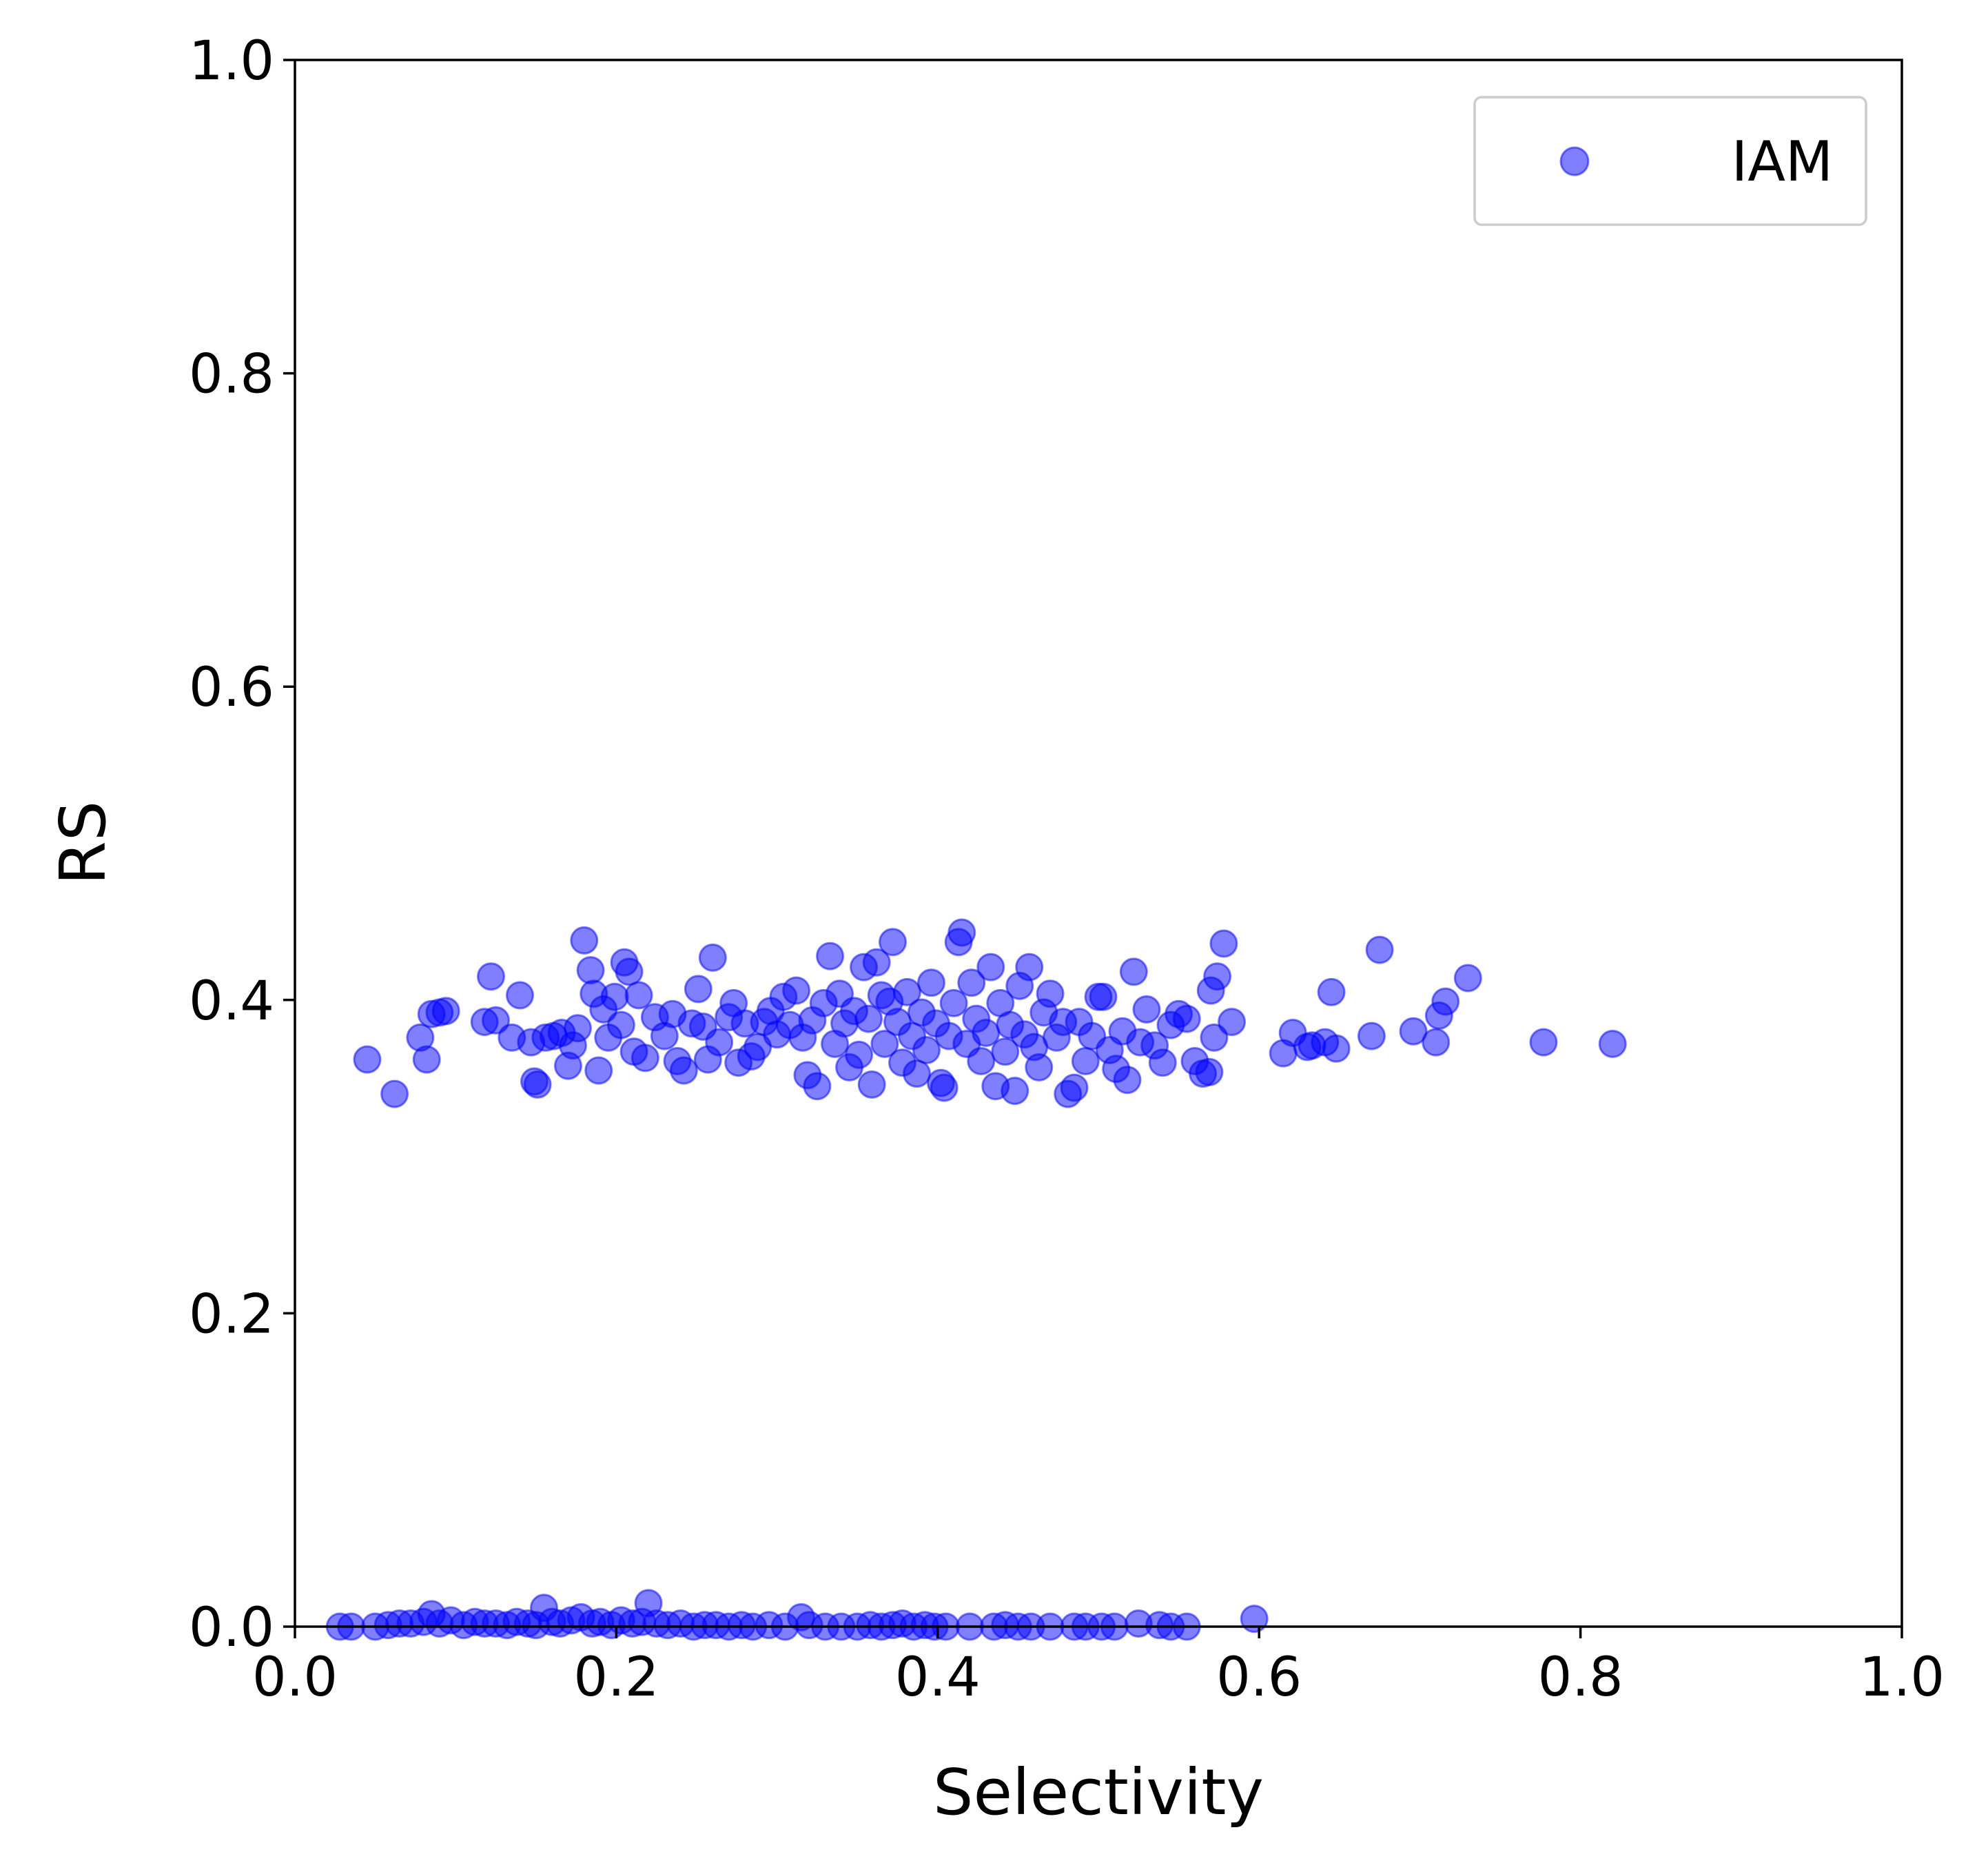 Image resolution: width=1988 pixels, height=1872 pixels. What do you see at coordinates (1098, 1792) in the screenshot?
I see `x-axis-label: Selectivity` at bounding box center [1098, 1792].